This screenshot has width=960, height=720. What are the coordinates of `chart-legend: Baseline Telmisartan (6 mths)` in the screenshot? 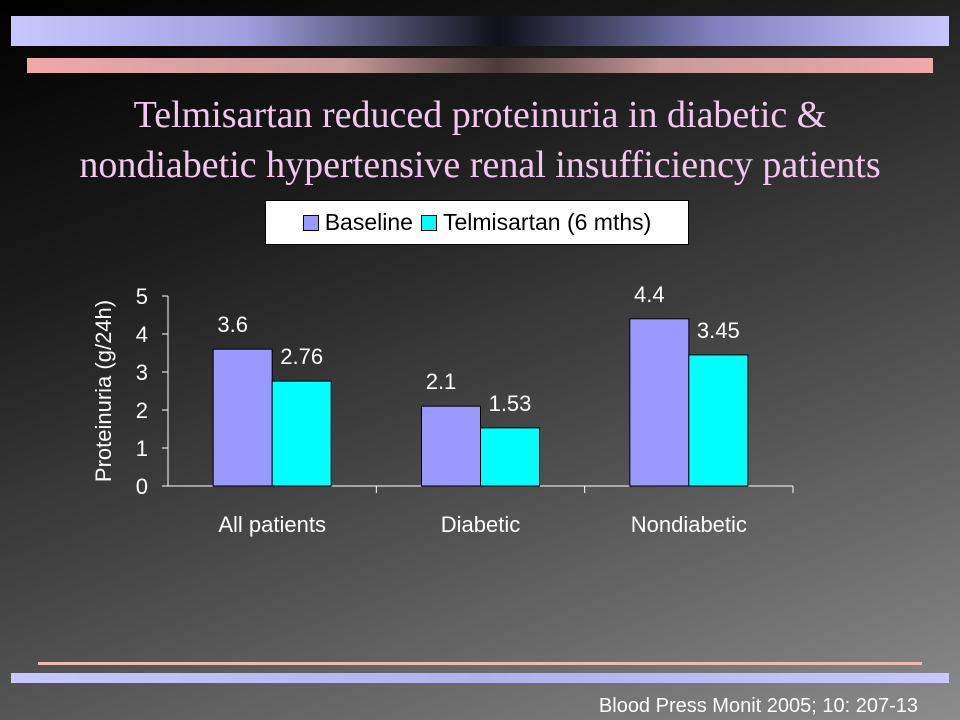 It's located at (477, 222).